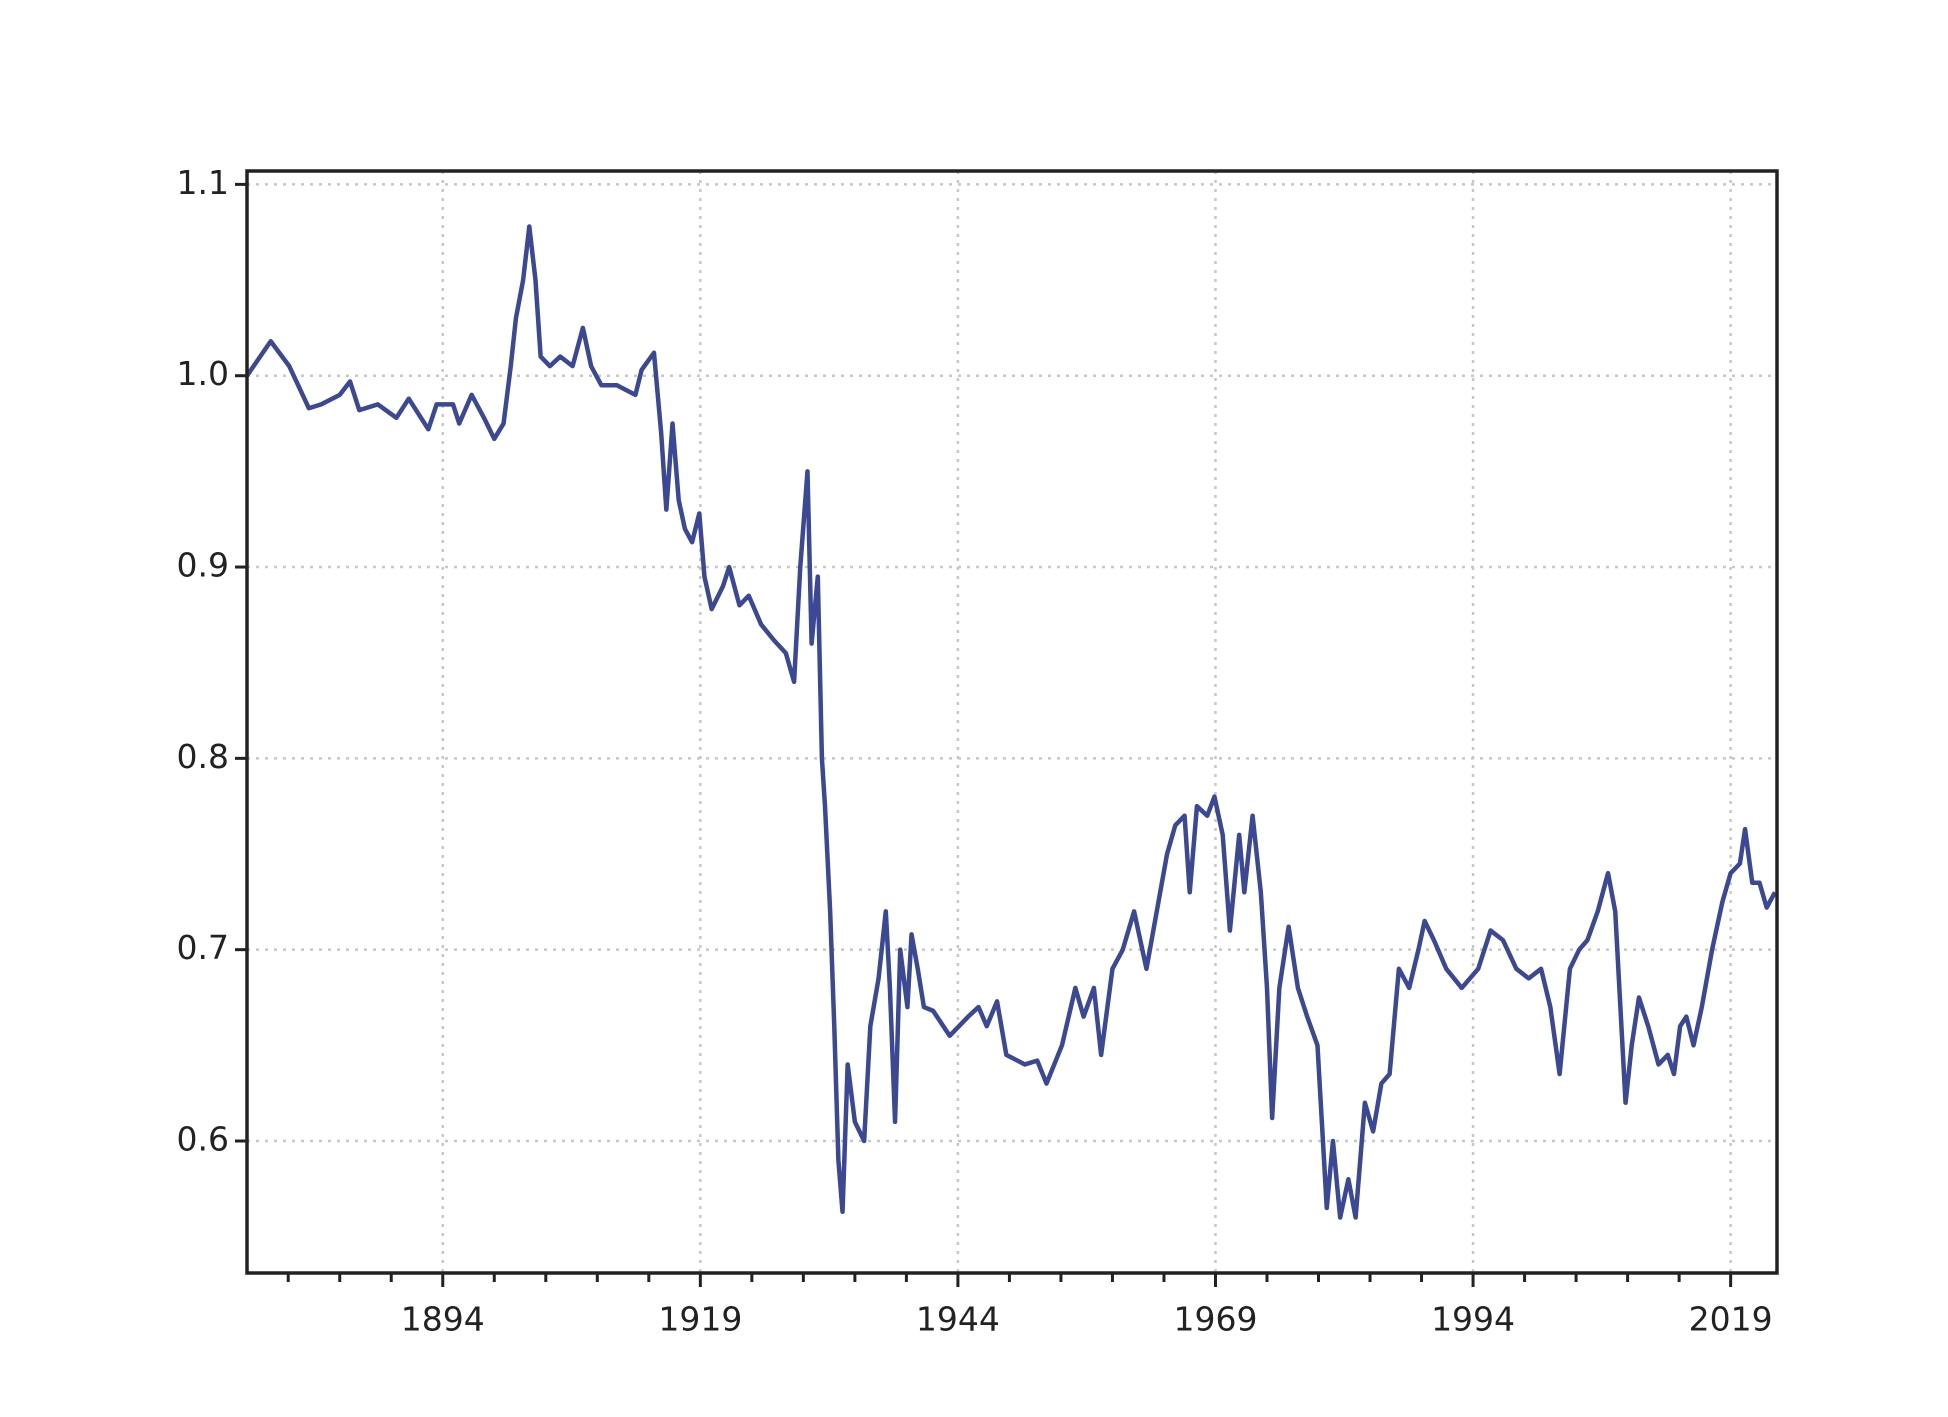  I want to click on x-tick-label: 1994, so click(1473, 1319).